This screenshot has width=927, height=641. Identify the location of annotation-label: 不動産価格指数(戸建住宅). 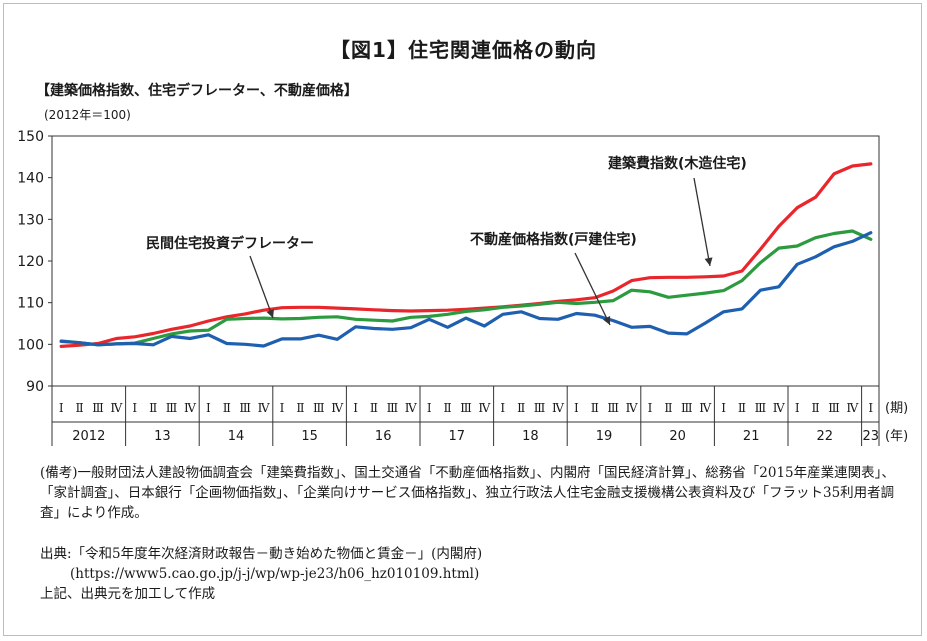
(553, 239).